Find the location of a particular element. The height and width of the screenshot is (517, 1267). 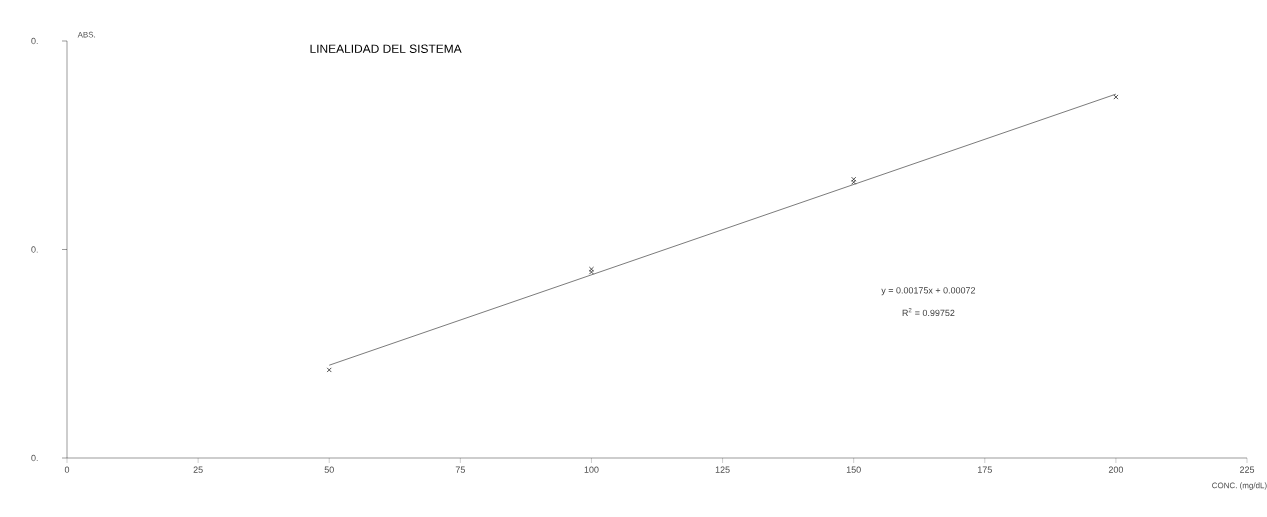

annotation: y = 0.00175x + 0.00072 is located at coordinates (928, 291).